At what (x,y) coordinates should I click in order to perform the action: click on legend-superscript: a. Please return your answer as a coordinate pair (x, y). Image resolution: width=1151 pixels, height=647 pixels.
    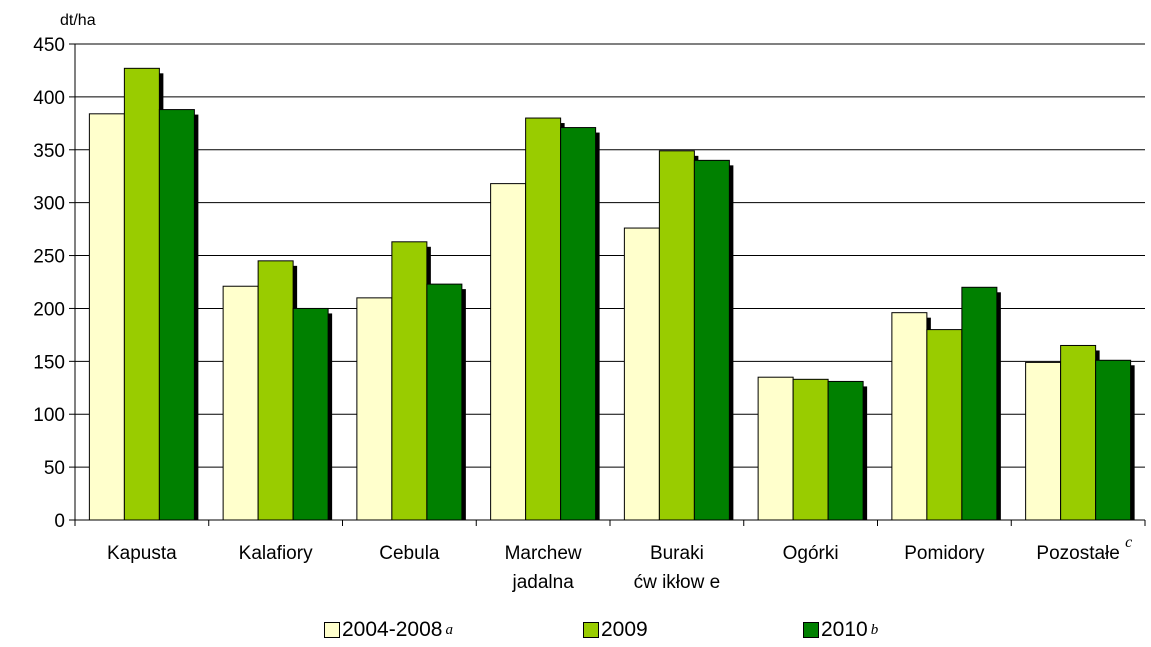
    Looking at the image, I should click on (449, 629).